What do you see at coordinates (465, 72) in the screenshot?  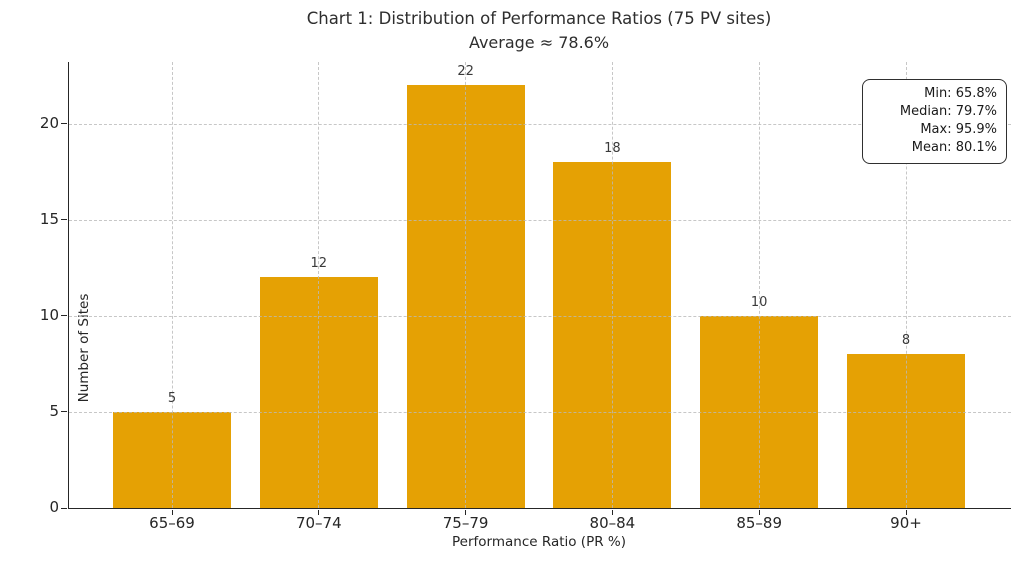 I see `bar-value-label: 22` at bounding box center [465, 72].